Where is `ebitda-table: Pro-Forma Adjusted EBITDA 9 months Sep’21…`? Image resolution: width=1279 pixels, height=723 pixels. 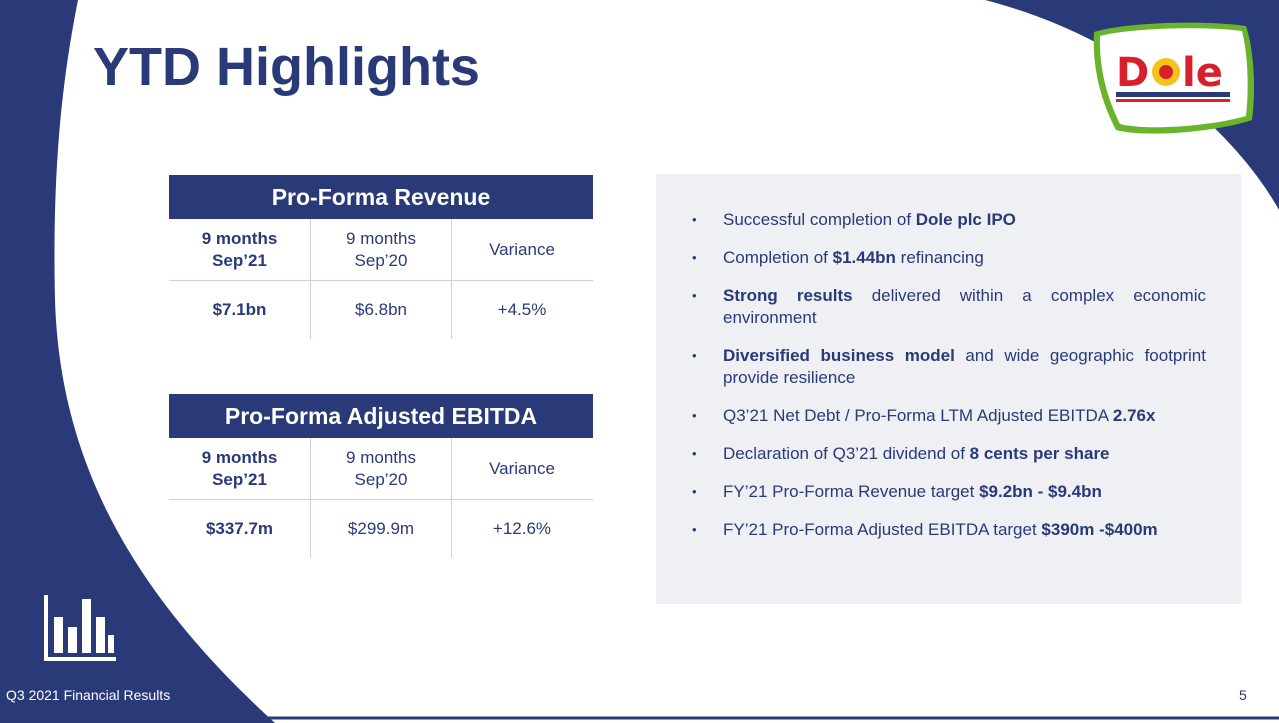 ebitda-table: Pro-Forma Adjusted EBITDA 9 months Sep’21… is located at coordinates (381, 476).